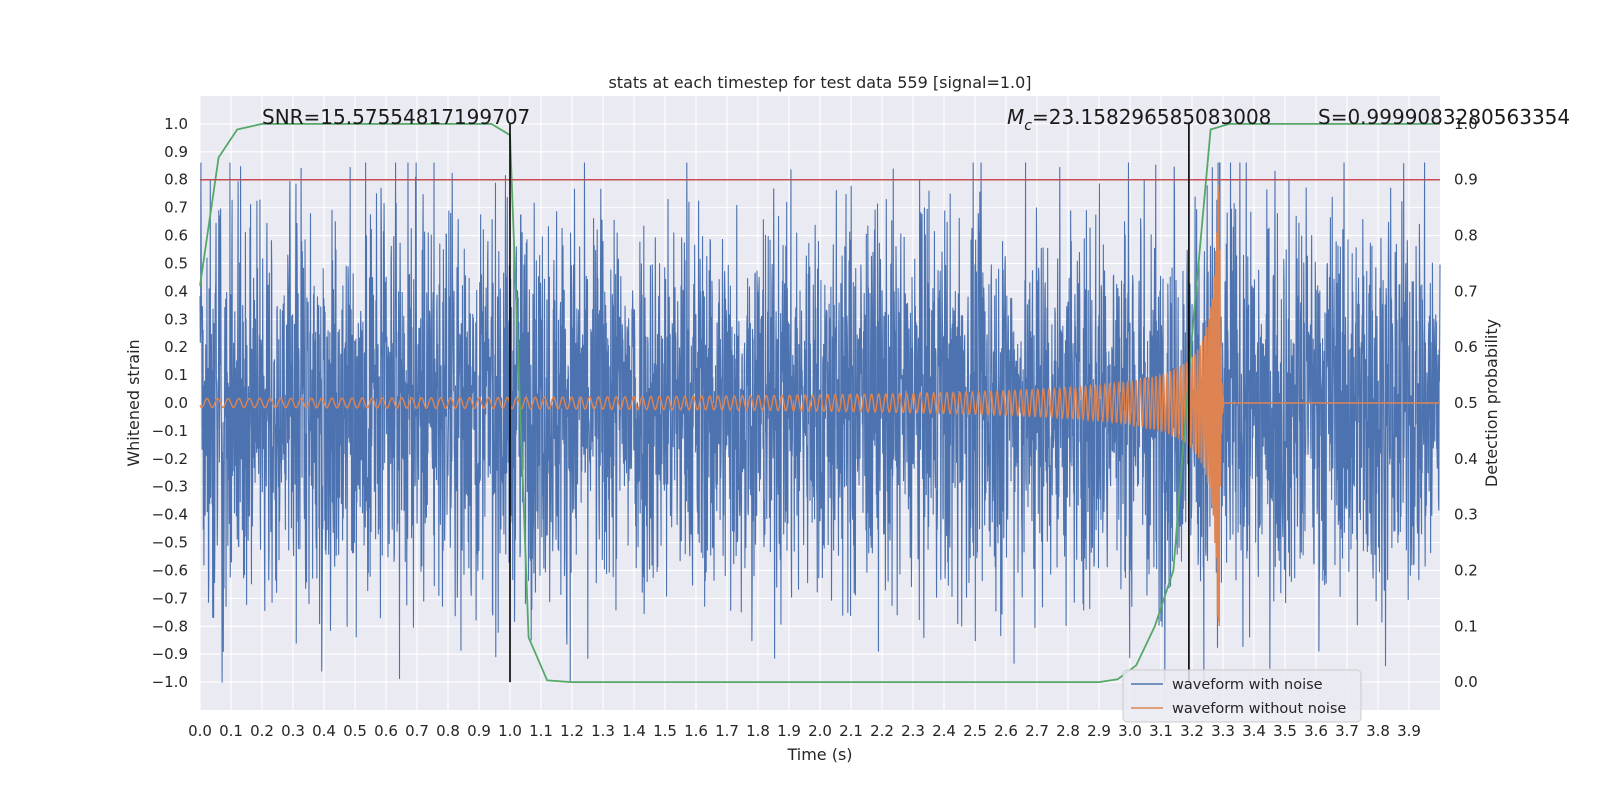 This screenshot has width=1600, height=800. What do you see at coordinates (1247, 685) in the screenshot?
I see `legend-label-noise: waveform with noise` at bounding box center [1247, 685].